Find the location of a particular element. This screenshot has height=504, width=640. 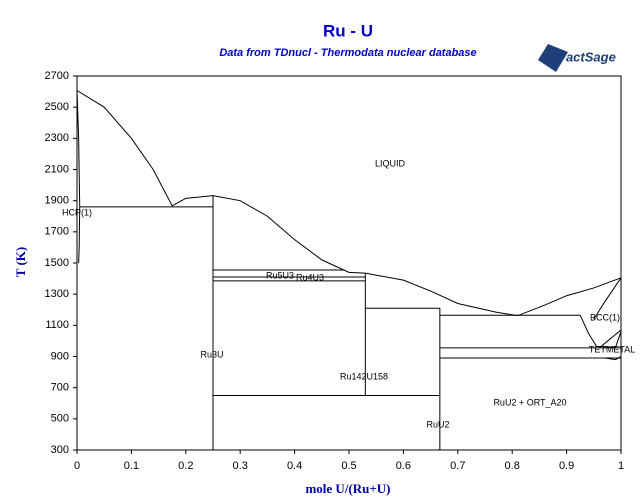

logo-icon is located at coordinates (553, 58).